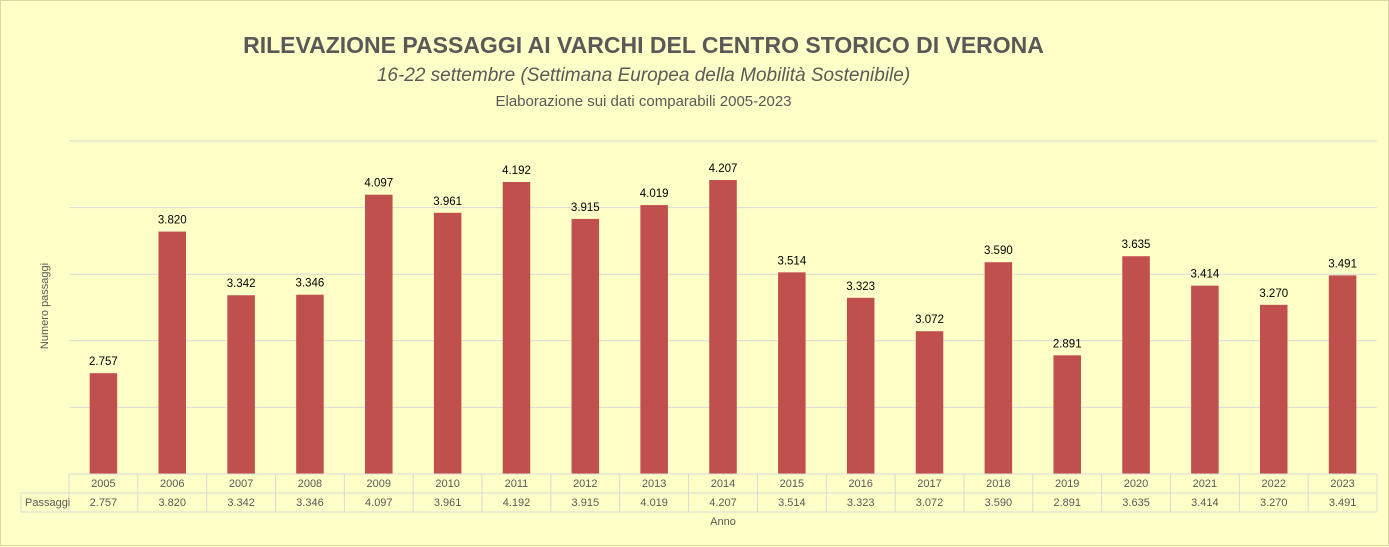 The width and height of the screenshot is (1389, 547). I want to click on table-value: 4.207, so click(723, 503).